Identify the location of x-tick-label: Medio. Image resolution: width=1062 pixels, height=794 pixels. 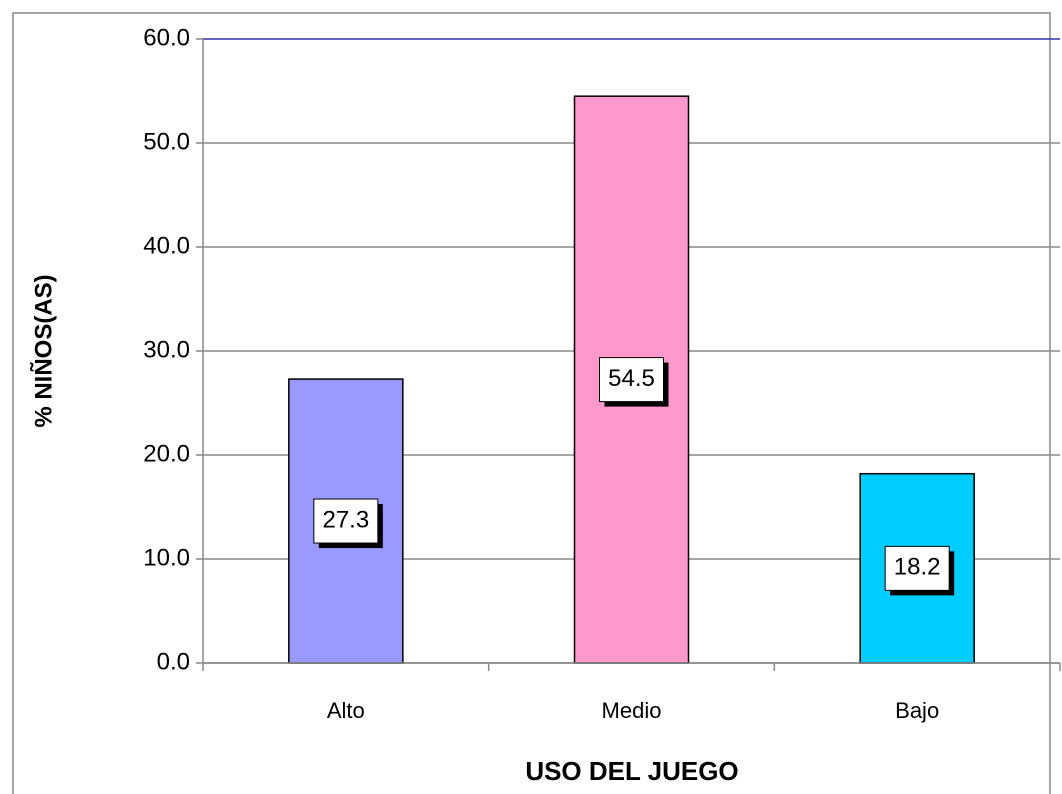
(632, 710).